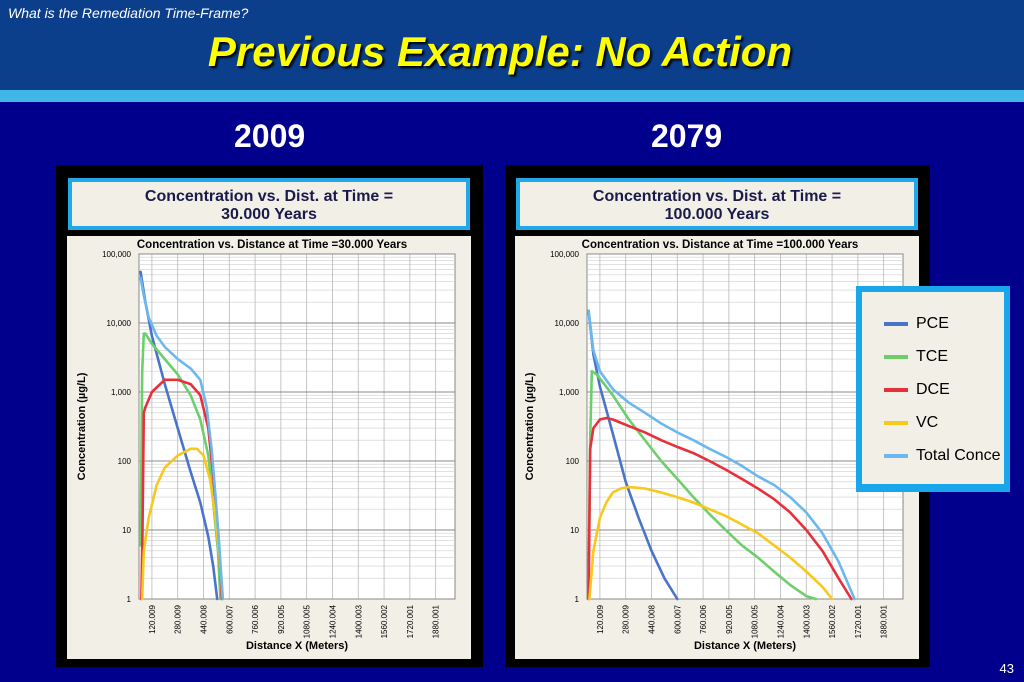  Describe the element at coordinates (500, 51) in the screenshot. I see `slide-title: Previous Example: No Action` at that location.